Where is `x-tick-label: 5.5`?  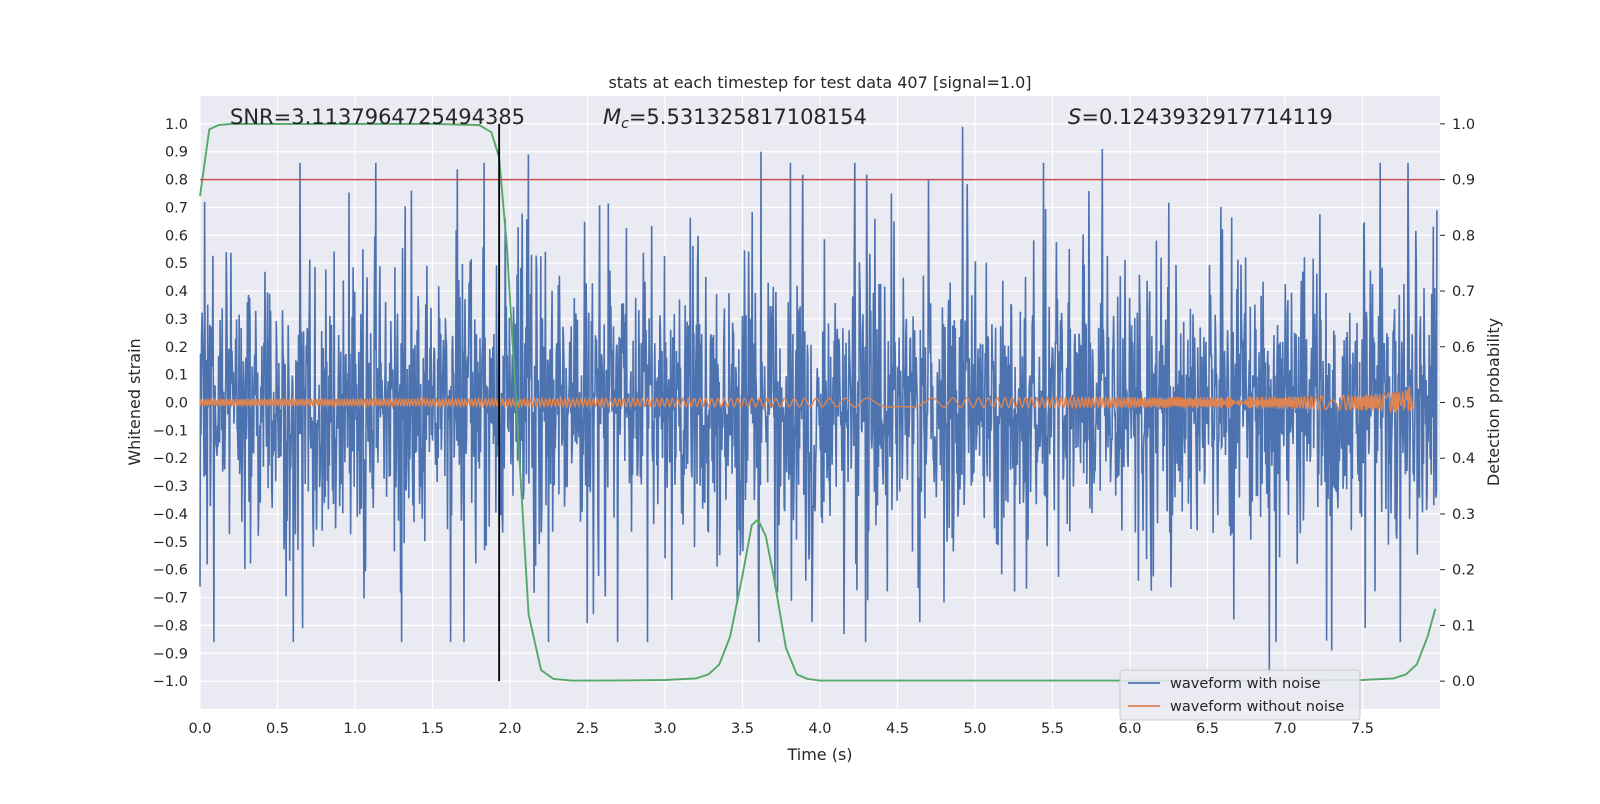 x-tick-label: 5.5 is located at coordinates (1052, 729).